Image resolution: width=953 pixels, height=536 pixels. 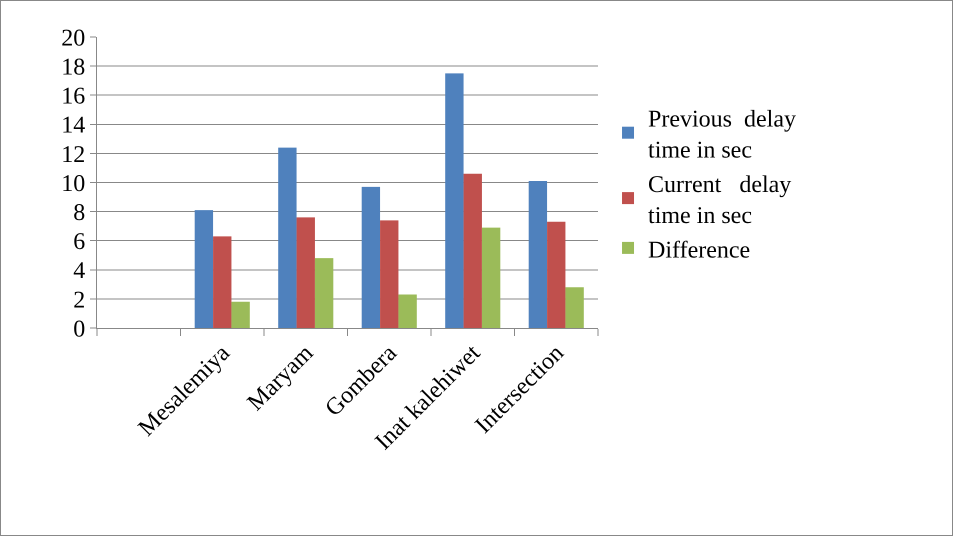 I want to click on y-tick-label: 20, so click(x=73, y=38).